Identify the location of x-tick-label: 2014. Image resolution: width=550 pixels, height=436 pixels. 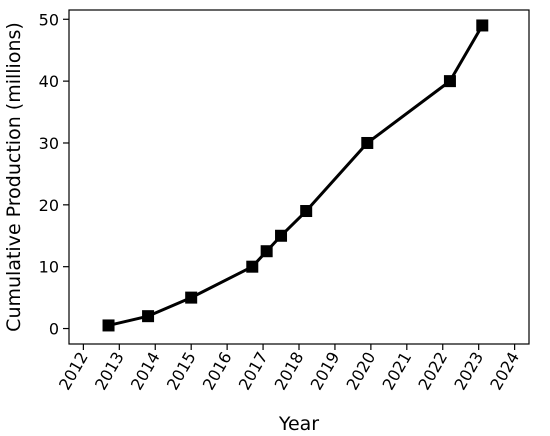
(145, 371).